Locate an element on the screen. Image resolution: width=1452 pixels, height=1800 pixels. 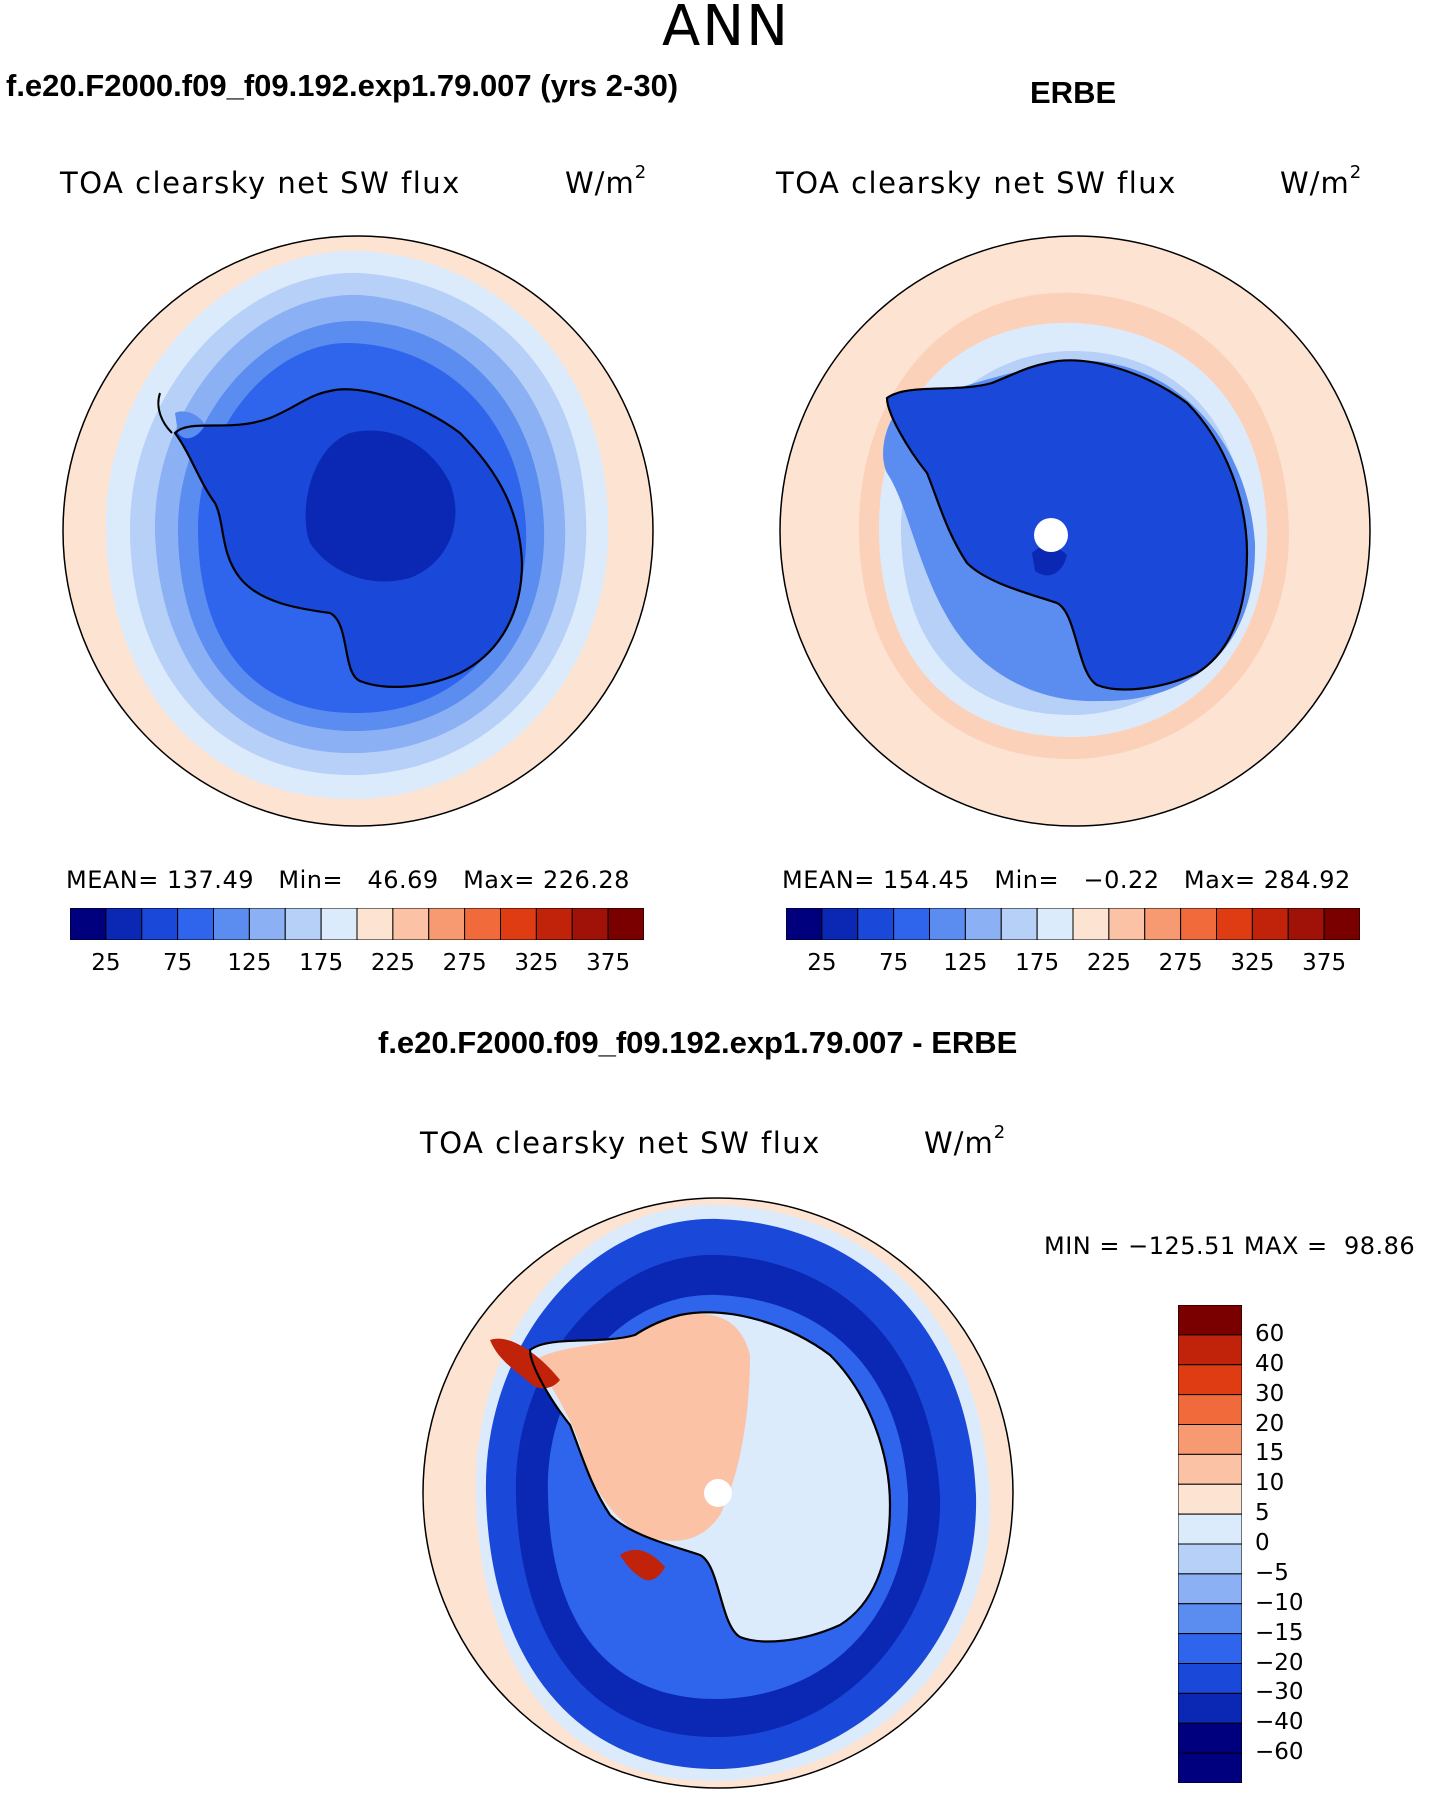
model-colorbar-tick-label: 125 is located at coordinates (249, 963).